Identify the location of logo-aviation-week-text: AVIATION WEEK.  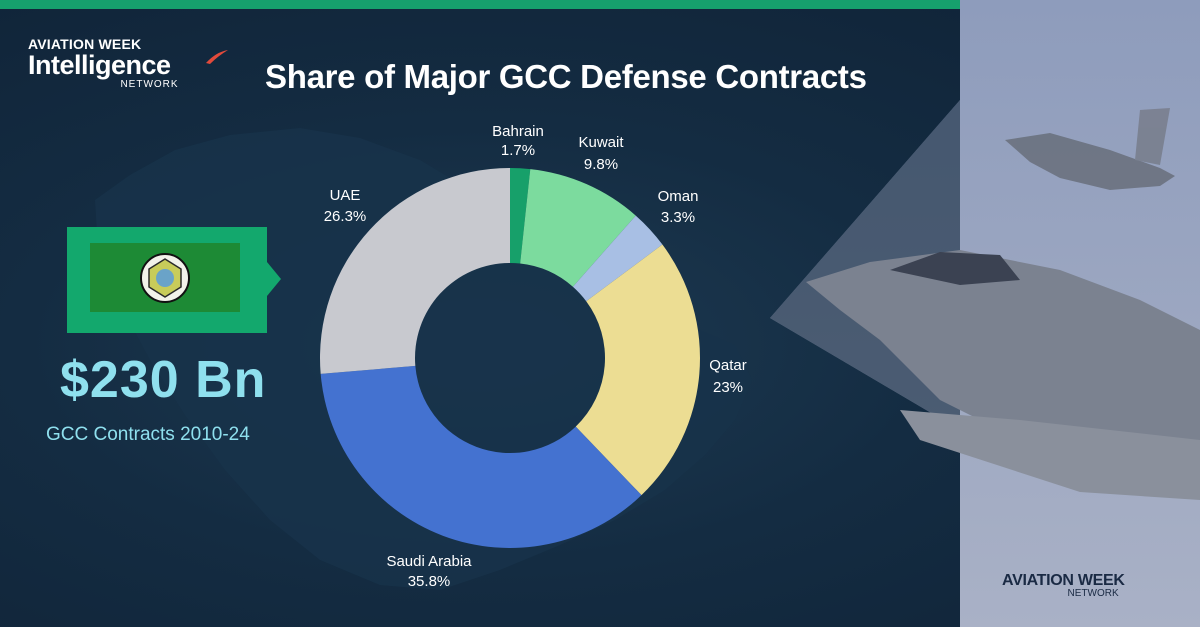
(85, 44).